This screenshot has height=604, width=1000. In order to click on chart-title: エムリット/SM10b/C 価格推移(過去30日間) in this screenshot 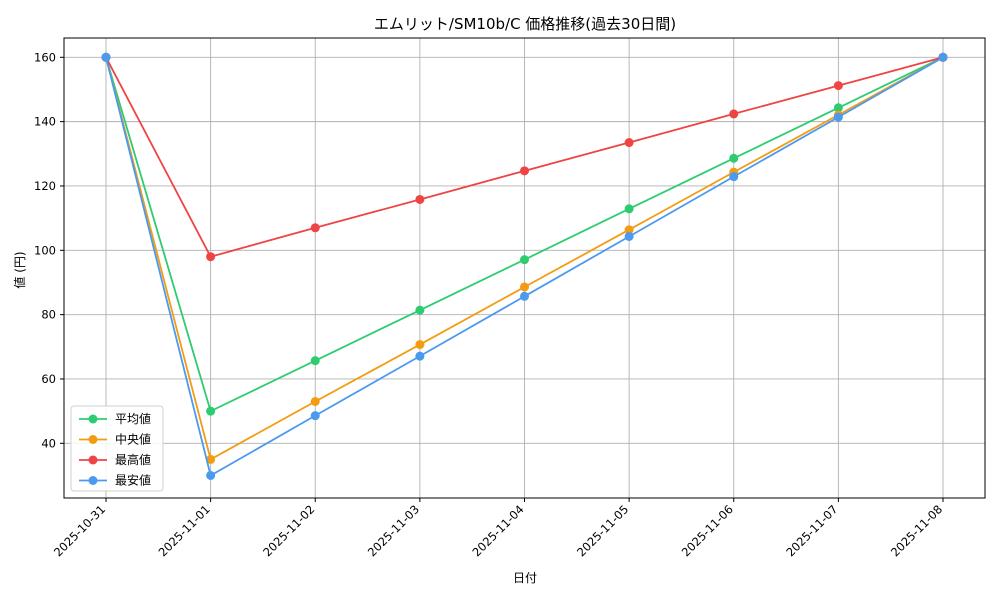, I will do `click(525, 24)`.